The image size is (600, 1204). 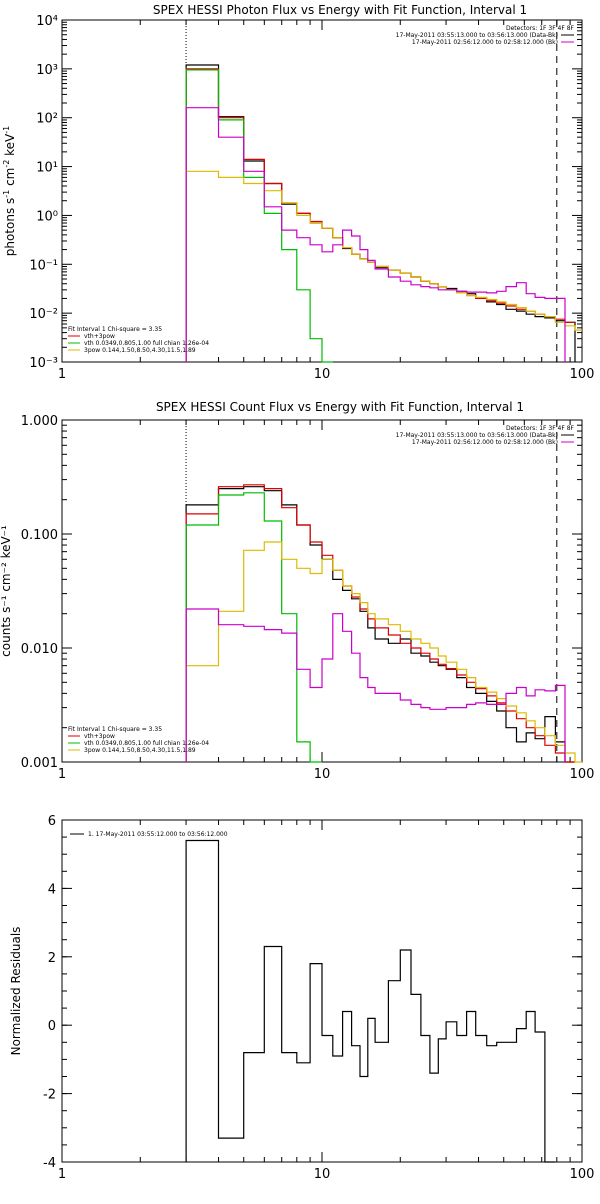 I want to click on y-tick-label: 0.001, so click(x=39, y=763).